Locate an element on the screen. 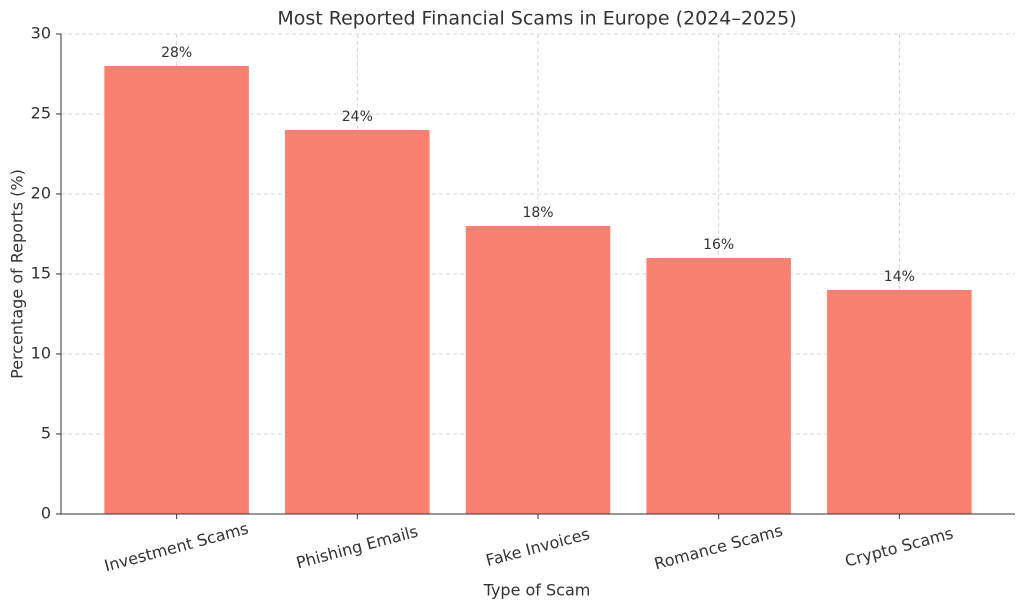 The image size is (1024, 610). y-tick-label: 30 is located at coordinates (41, 33).